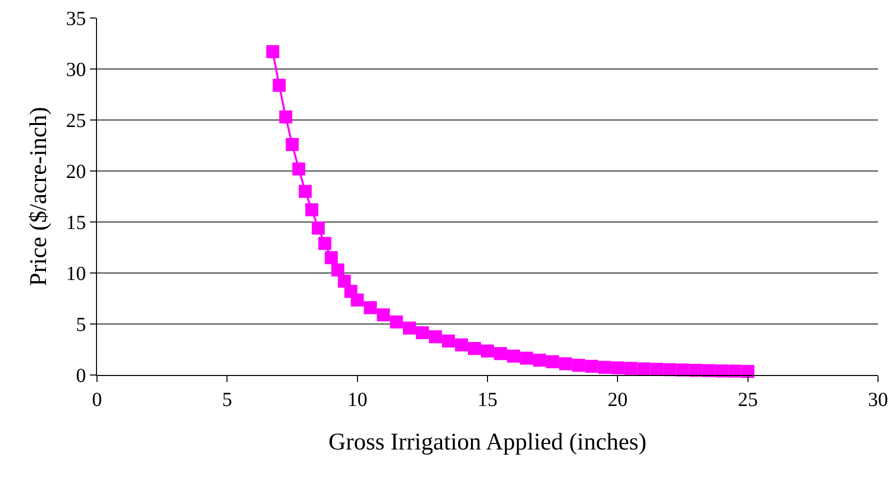  I want to click on x-tick-label: 20, so click(618, 400).